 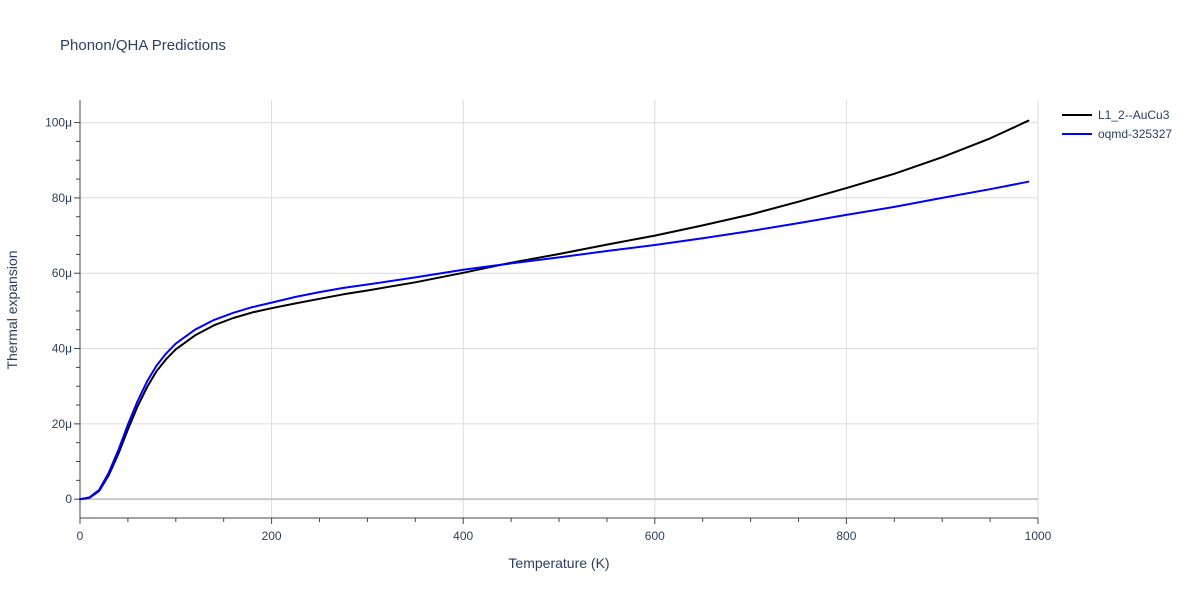 What do you see at coordinates (62, 273) in the screenshot?
I see `y-tick-label: 60μ` at bounding box center [62, 273].